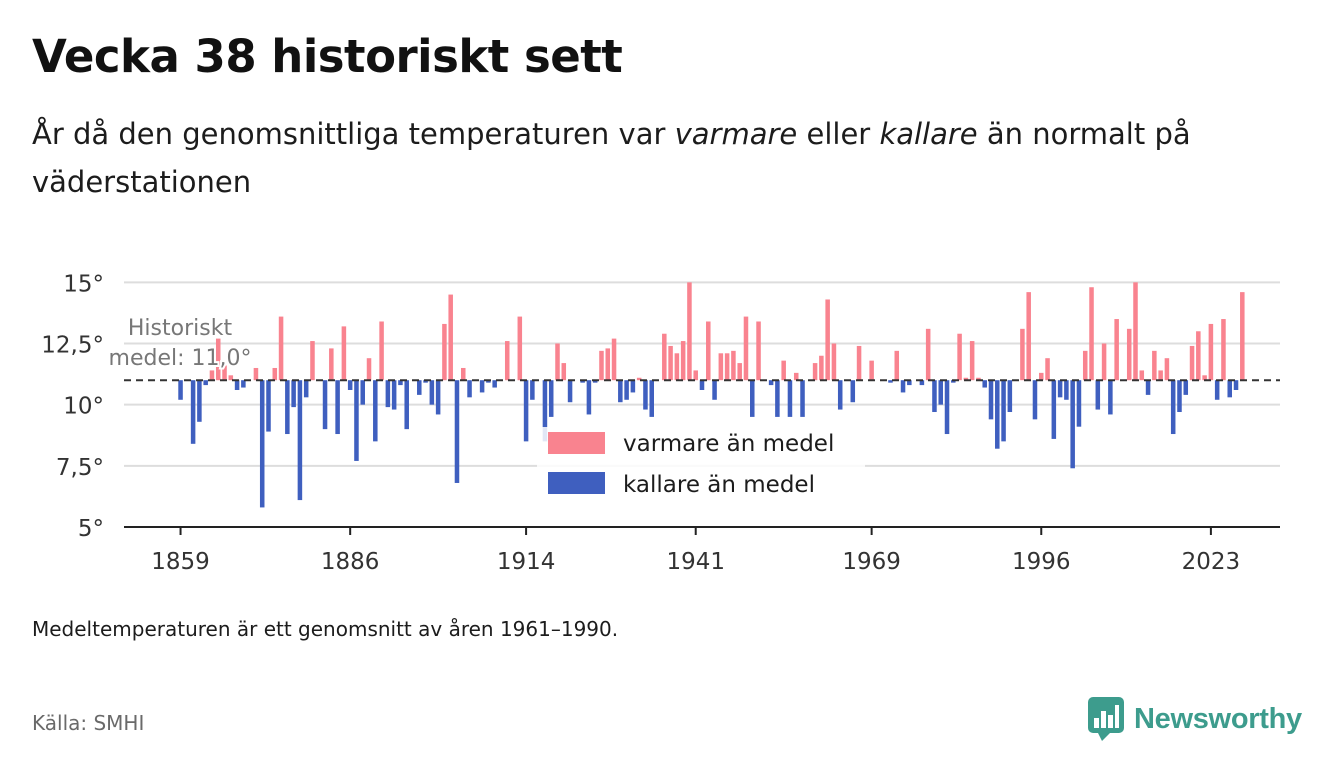 Image resolution: width=1340 pixels, height=771 pixels. Describe the element at coordinates (327, 56) in the screenshot. I see `page-title: Vecka 38 historiskt sett` at that location.